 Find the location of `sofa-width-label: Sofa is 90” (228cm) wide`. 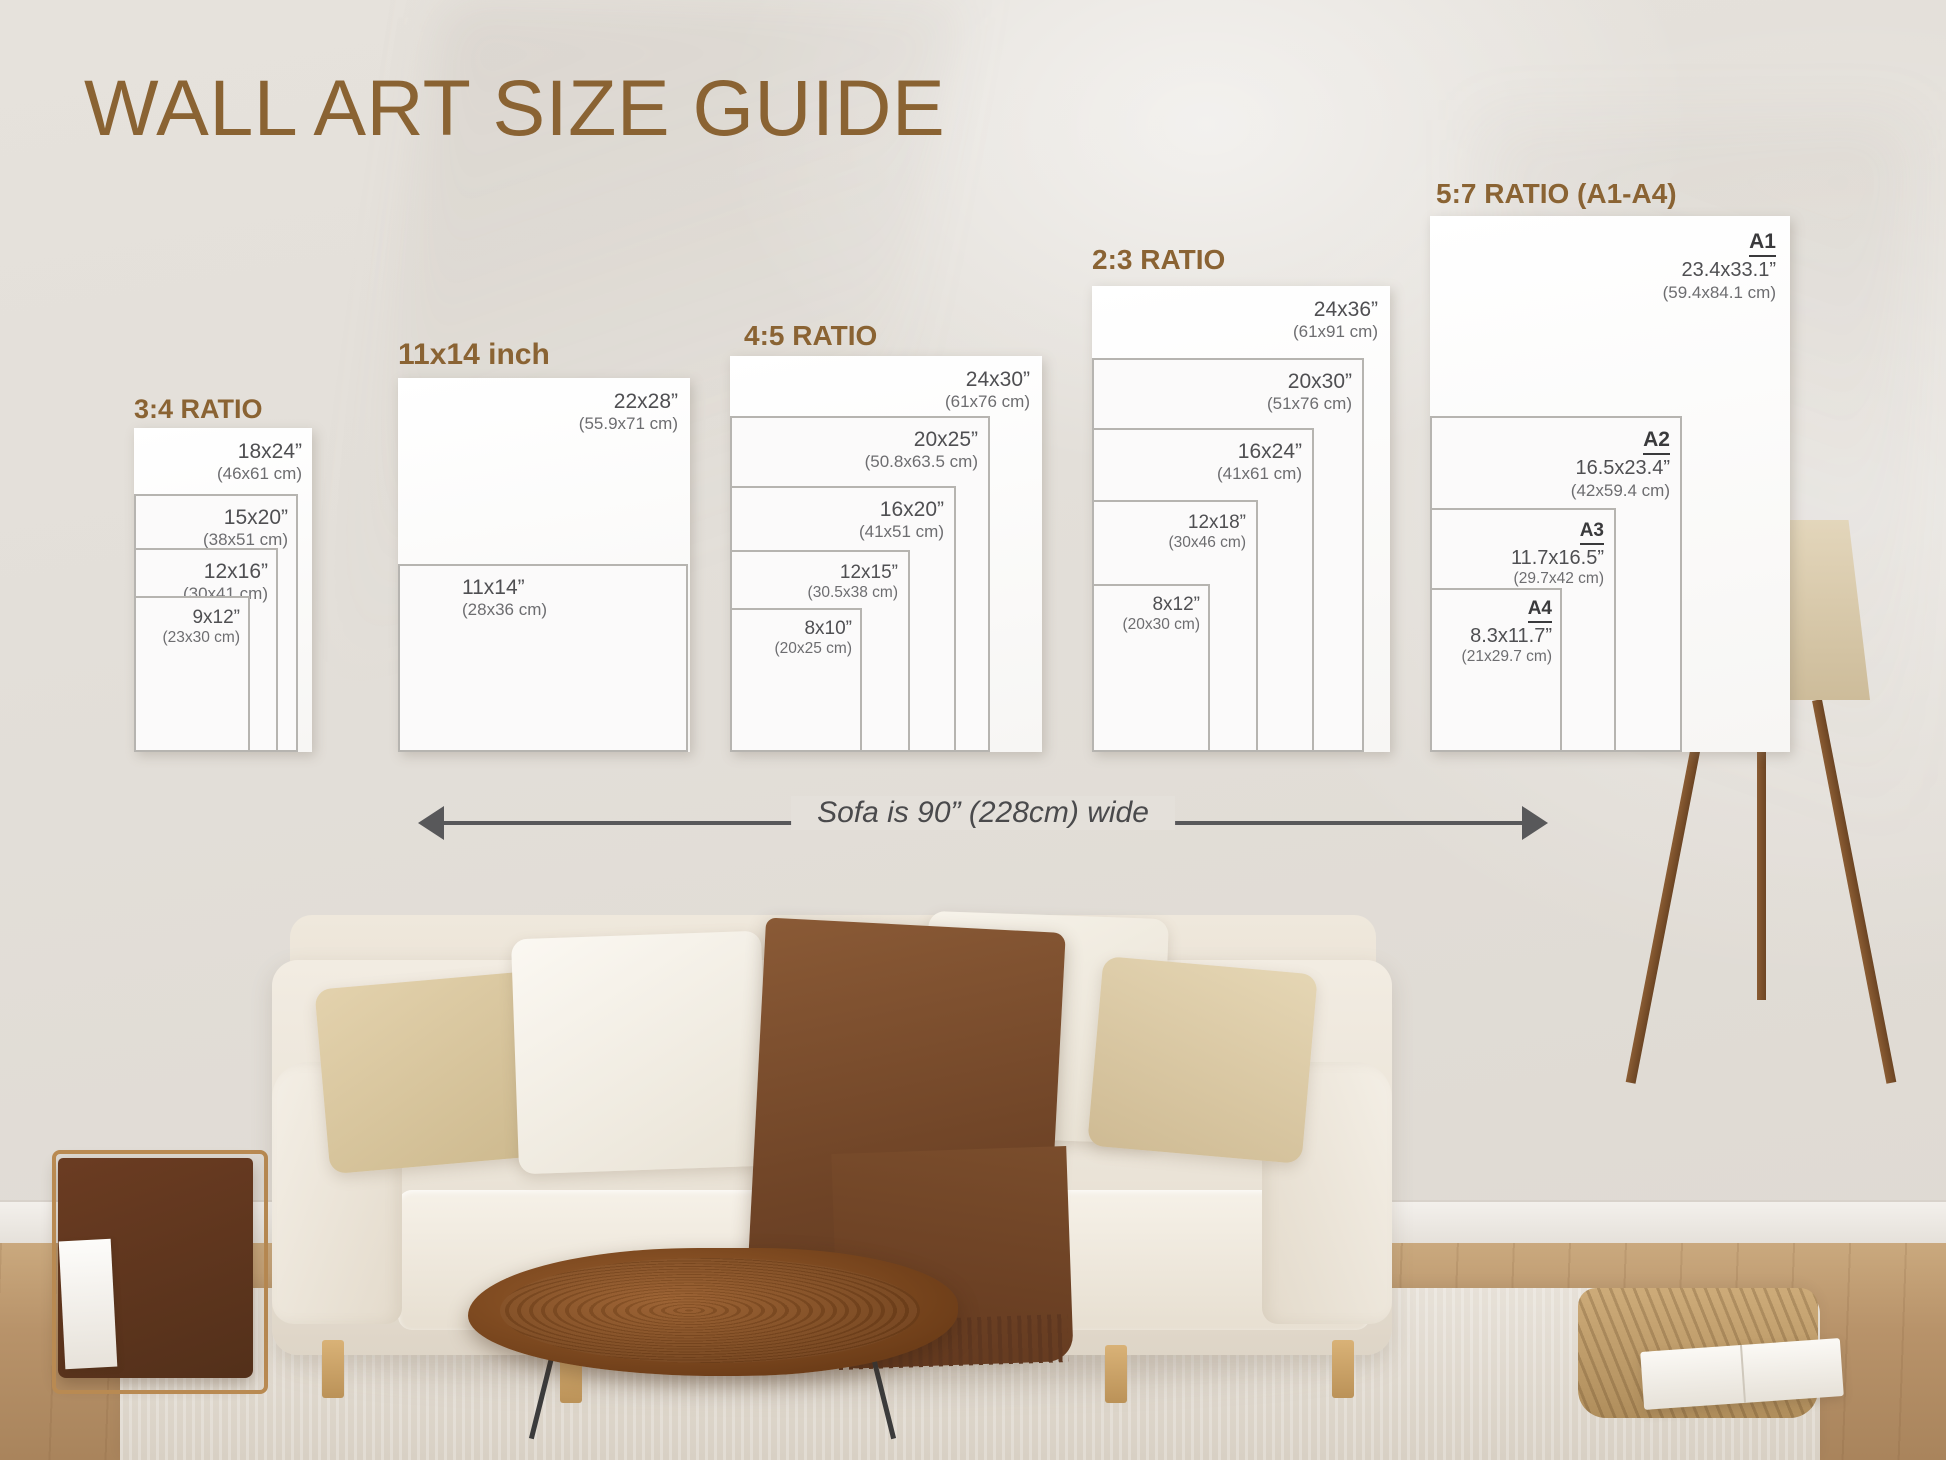

sofa-width-label: Sofa is 90” (228cm) wide is located at coordinates (983, 813).